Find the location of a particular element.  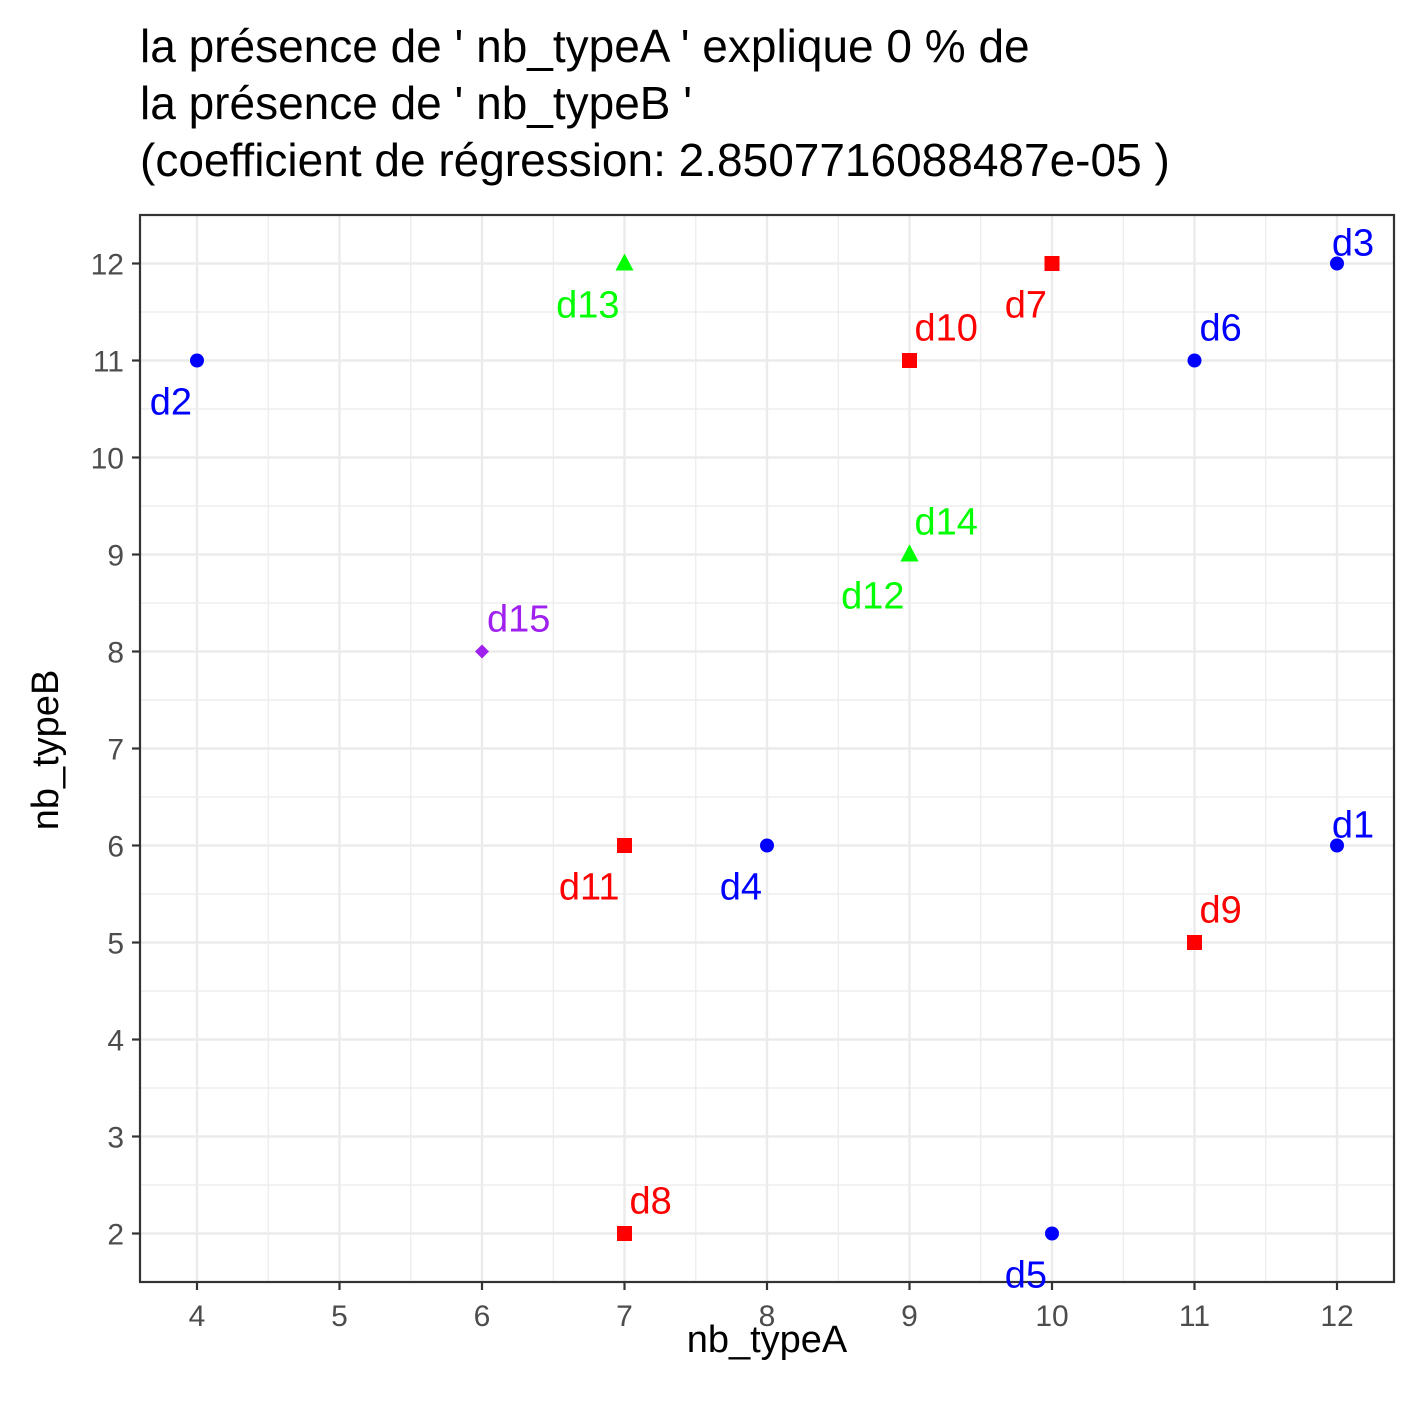

y-tick-label: 3 is located at coordinates (115, 1138).